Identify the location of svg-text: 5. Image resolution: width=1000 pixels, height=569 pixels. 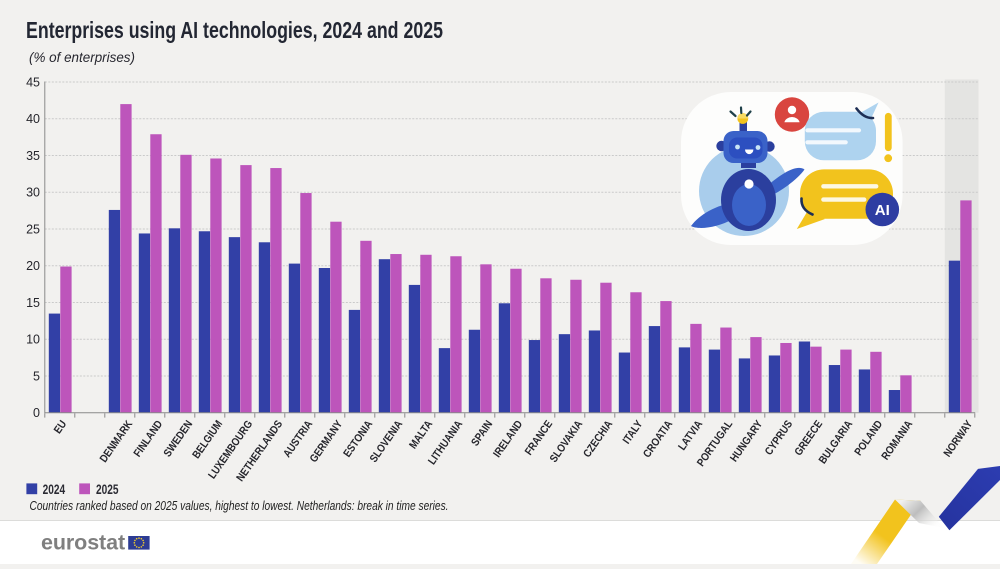
(36, 376).